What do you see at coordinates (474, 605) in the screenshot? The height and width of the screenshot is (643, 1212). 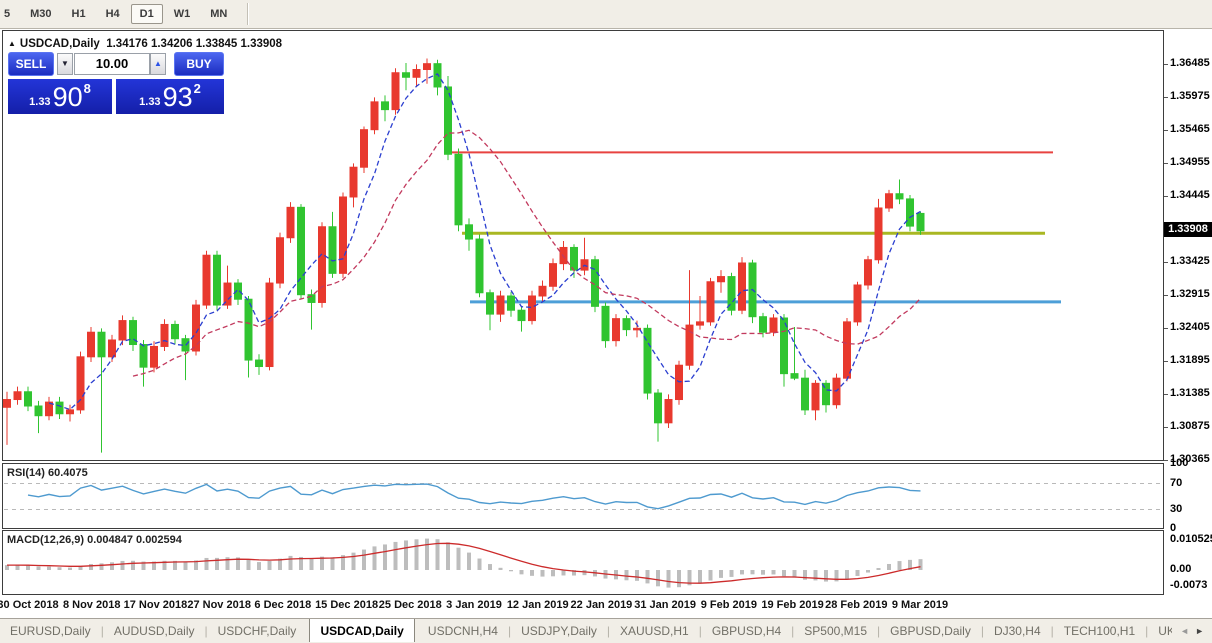 I see `date-axis-label: 3 Jan 2019` at bounding box center [474, 605].